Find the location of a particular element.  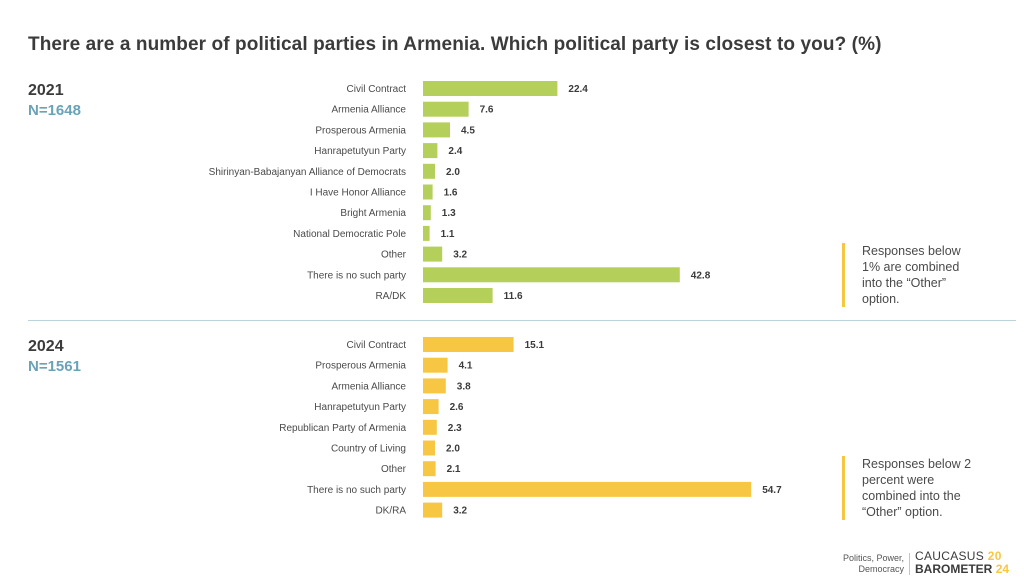

caucasus-barometer-logo: CAUCASUS 20 BAROMETER 24 is located at coordinates (962, 563).